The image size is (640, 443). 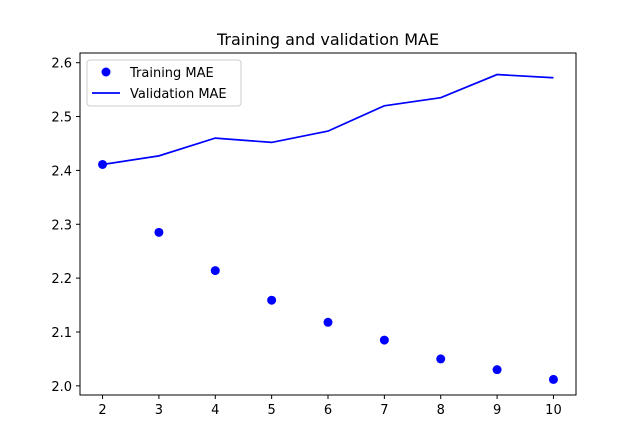 I want to click on legend-marker-training, so click(x=106, y=72).